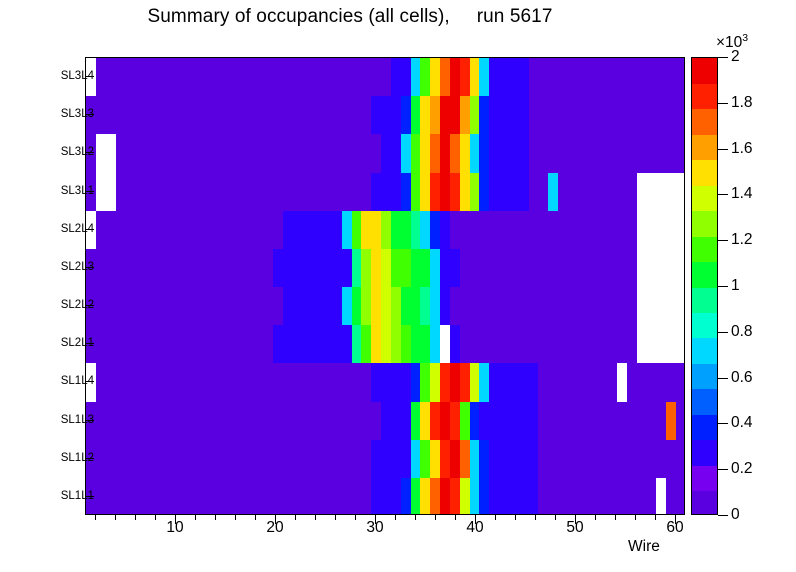 This screenshot has height=572, width=796. What do you see at coordinates (735, 514) in the screenshot?
I see `color-scale-label-0: 0` at bounding box center [735, 514].